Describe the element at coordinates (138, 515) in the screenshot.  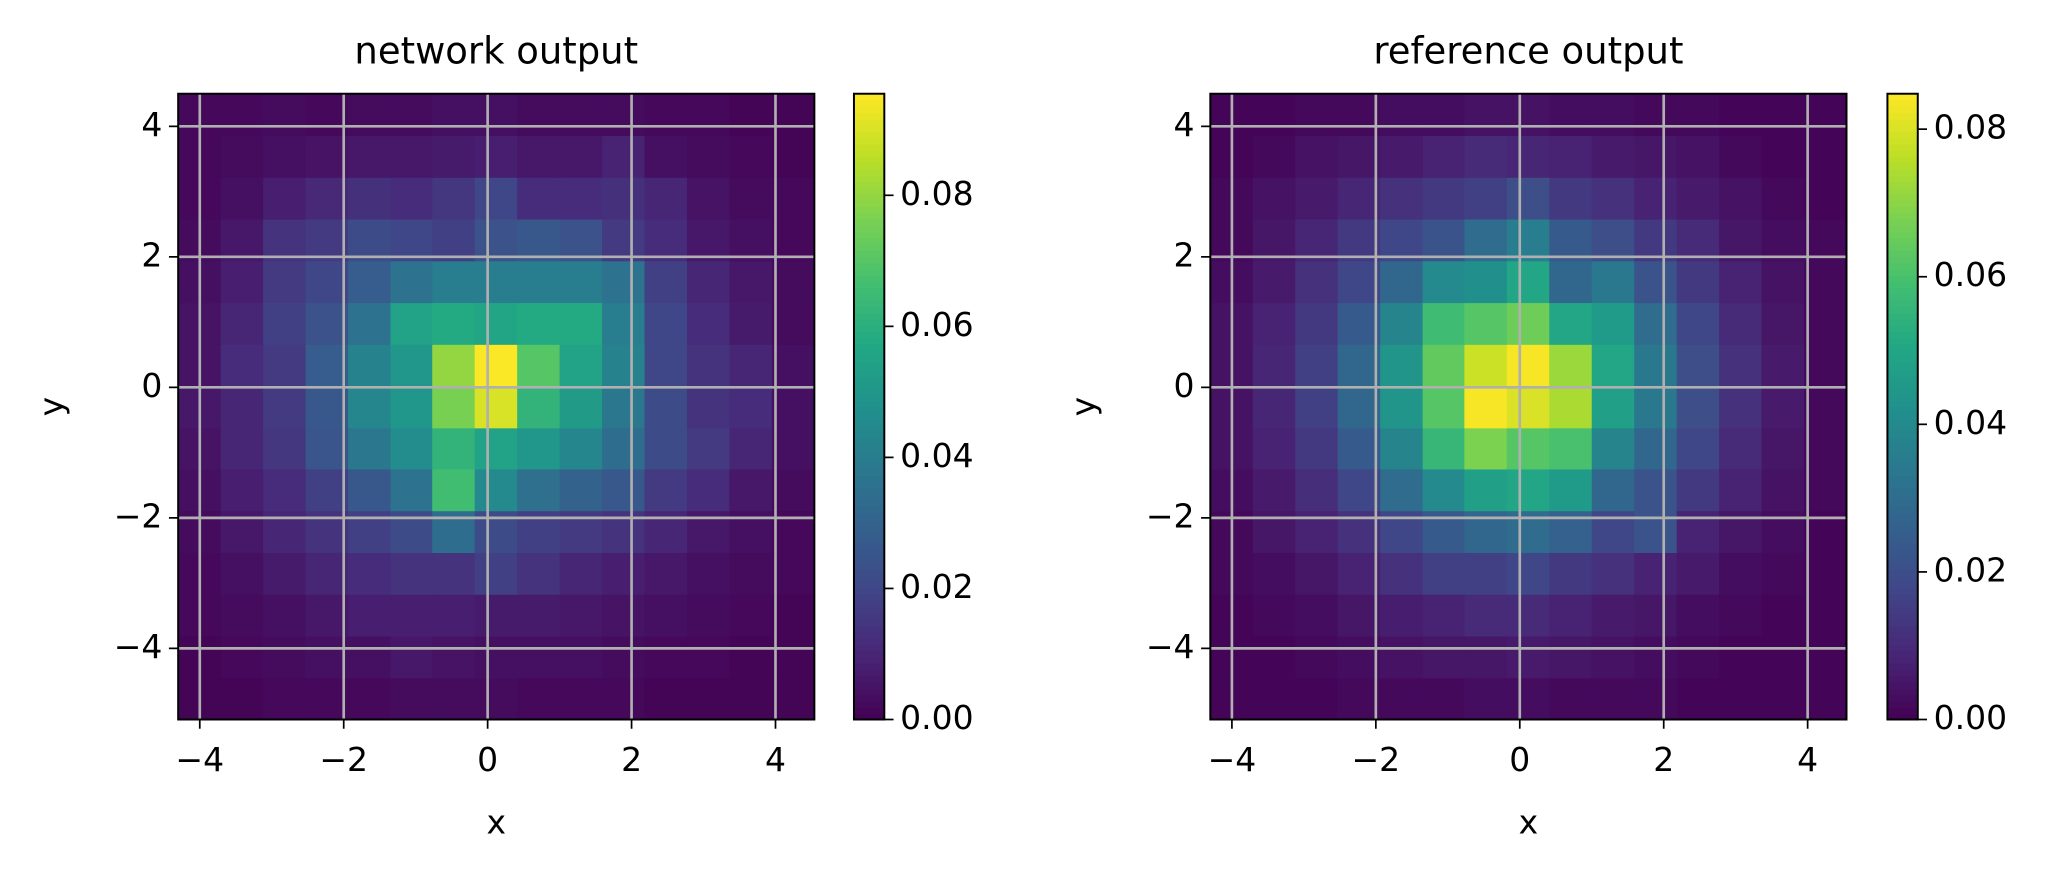
I see `y-tick-label: −2` at that location.